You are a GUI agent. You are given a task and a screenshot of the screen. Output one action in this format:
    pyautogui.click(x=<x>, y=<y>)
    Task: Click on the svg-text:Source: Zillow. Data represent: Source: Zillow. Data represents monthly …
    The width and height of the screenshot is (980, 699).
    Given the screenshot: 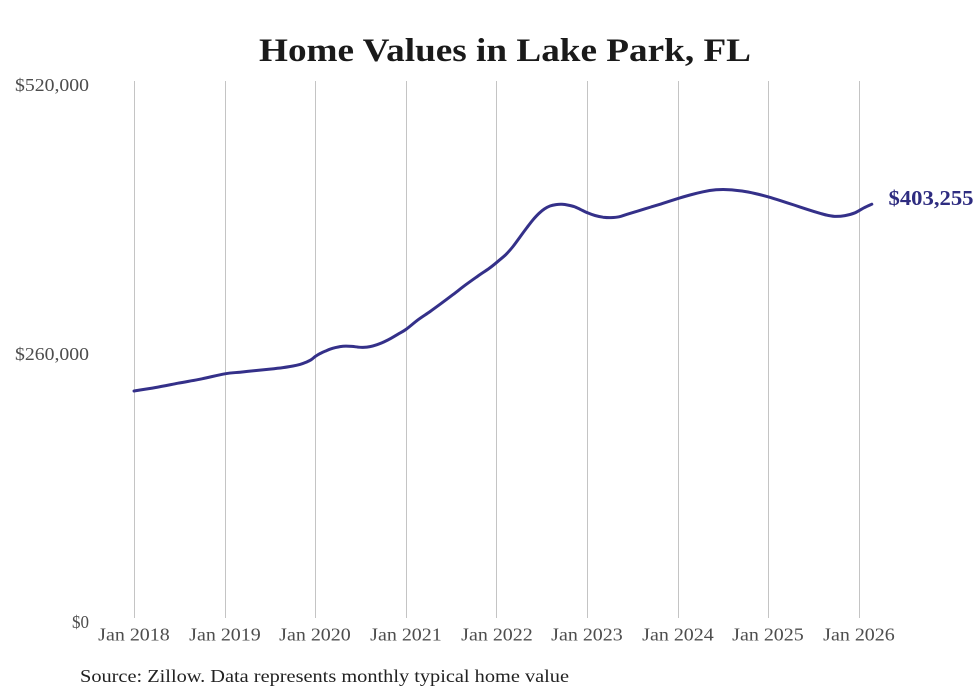 What is the action you would take?
    pyautogui.click(x=324, y=676)
    